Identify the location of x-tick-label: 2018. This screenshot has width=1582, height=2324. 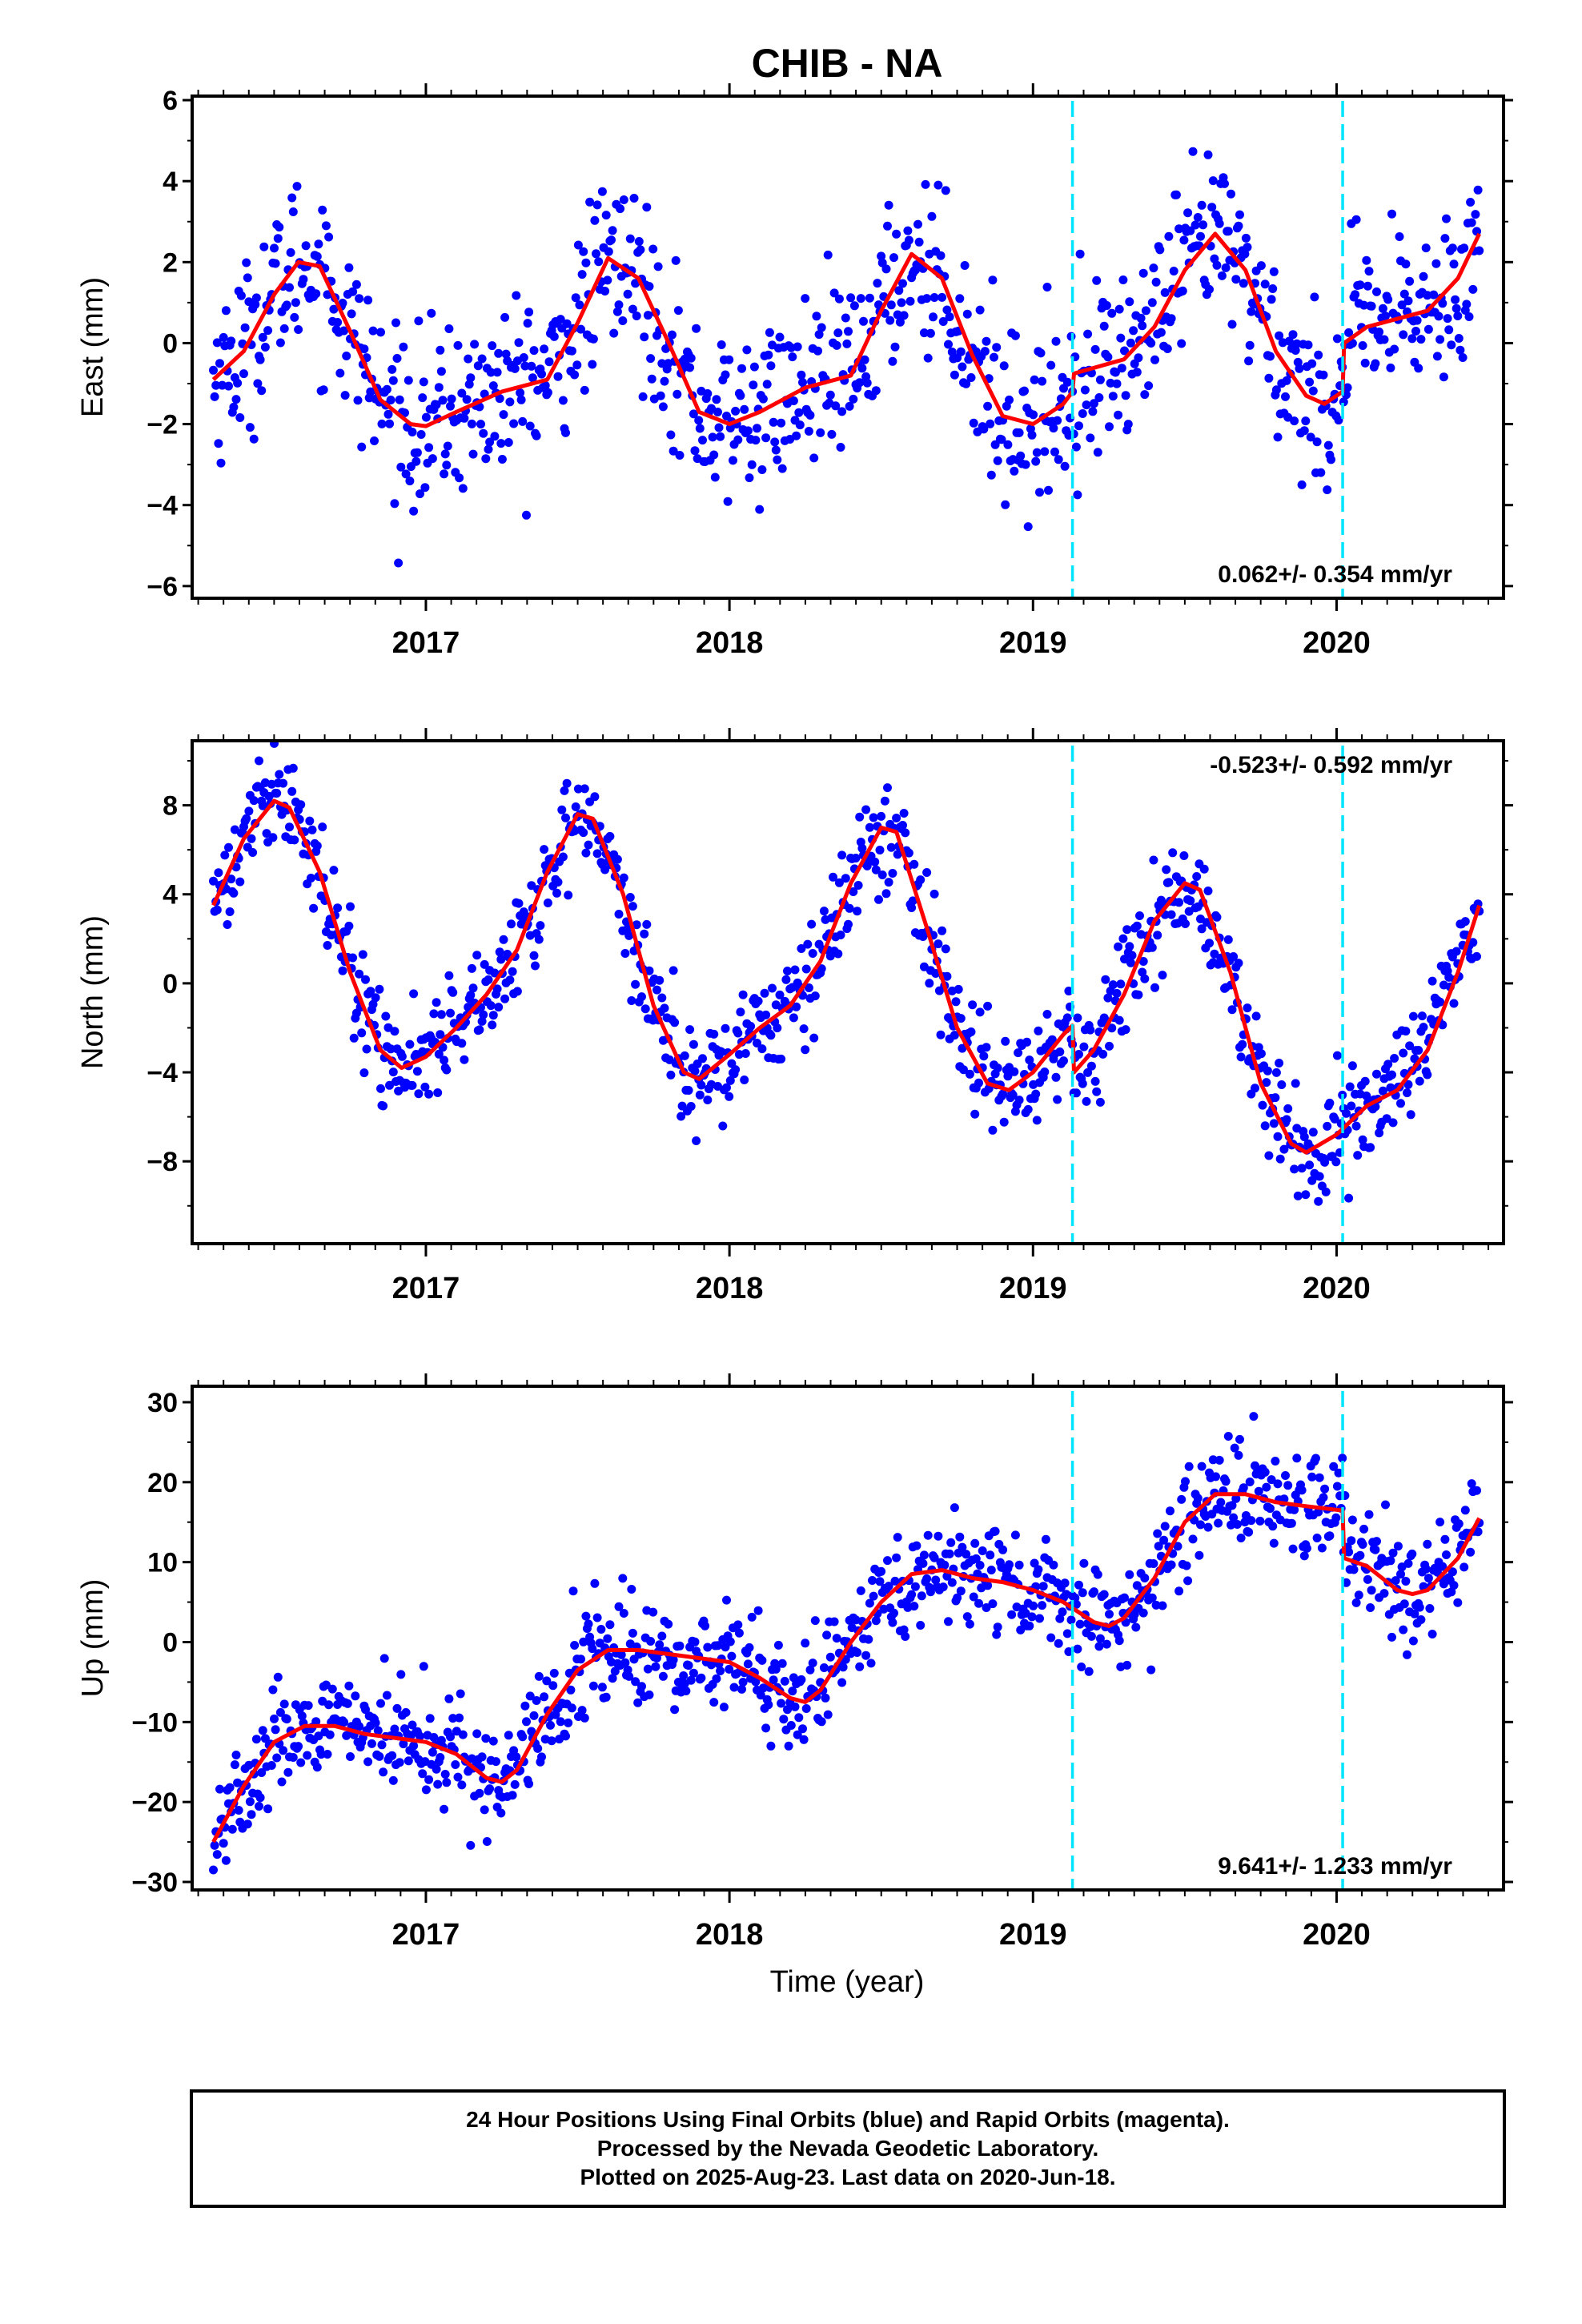
(730, 1288).